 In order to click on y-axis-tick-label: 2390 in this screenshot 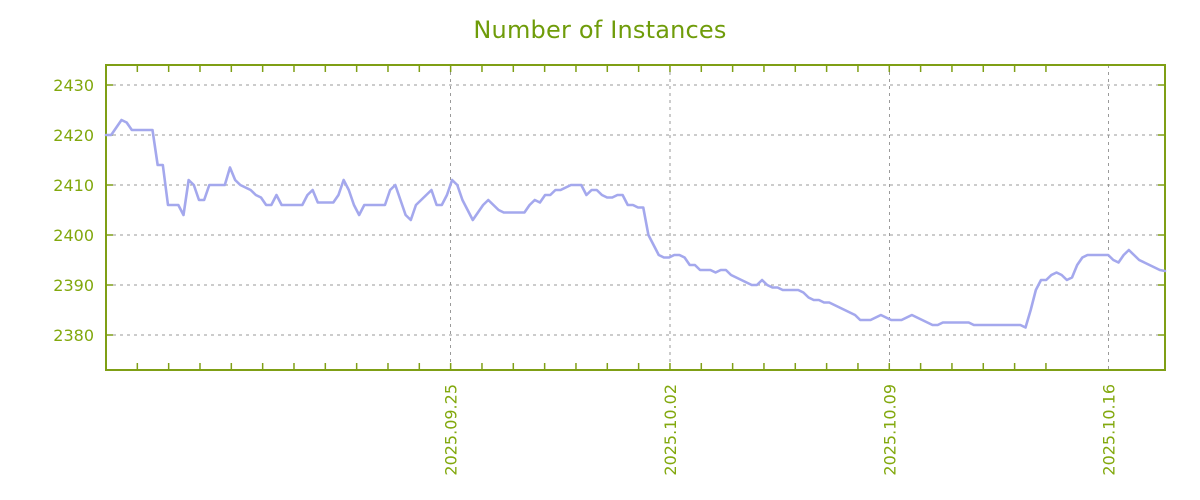, I will do `click(73, 285)`.